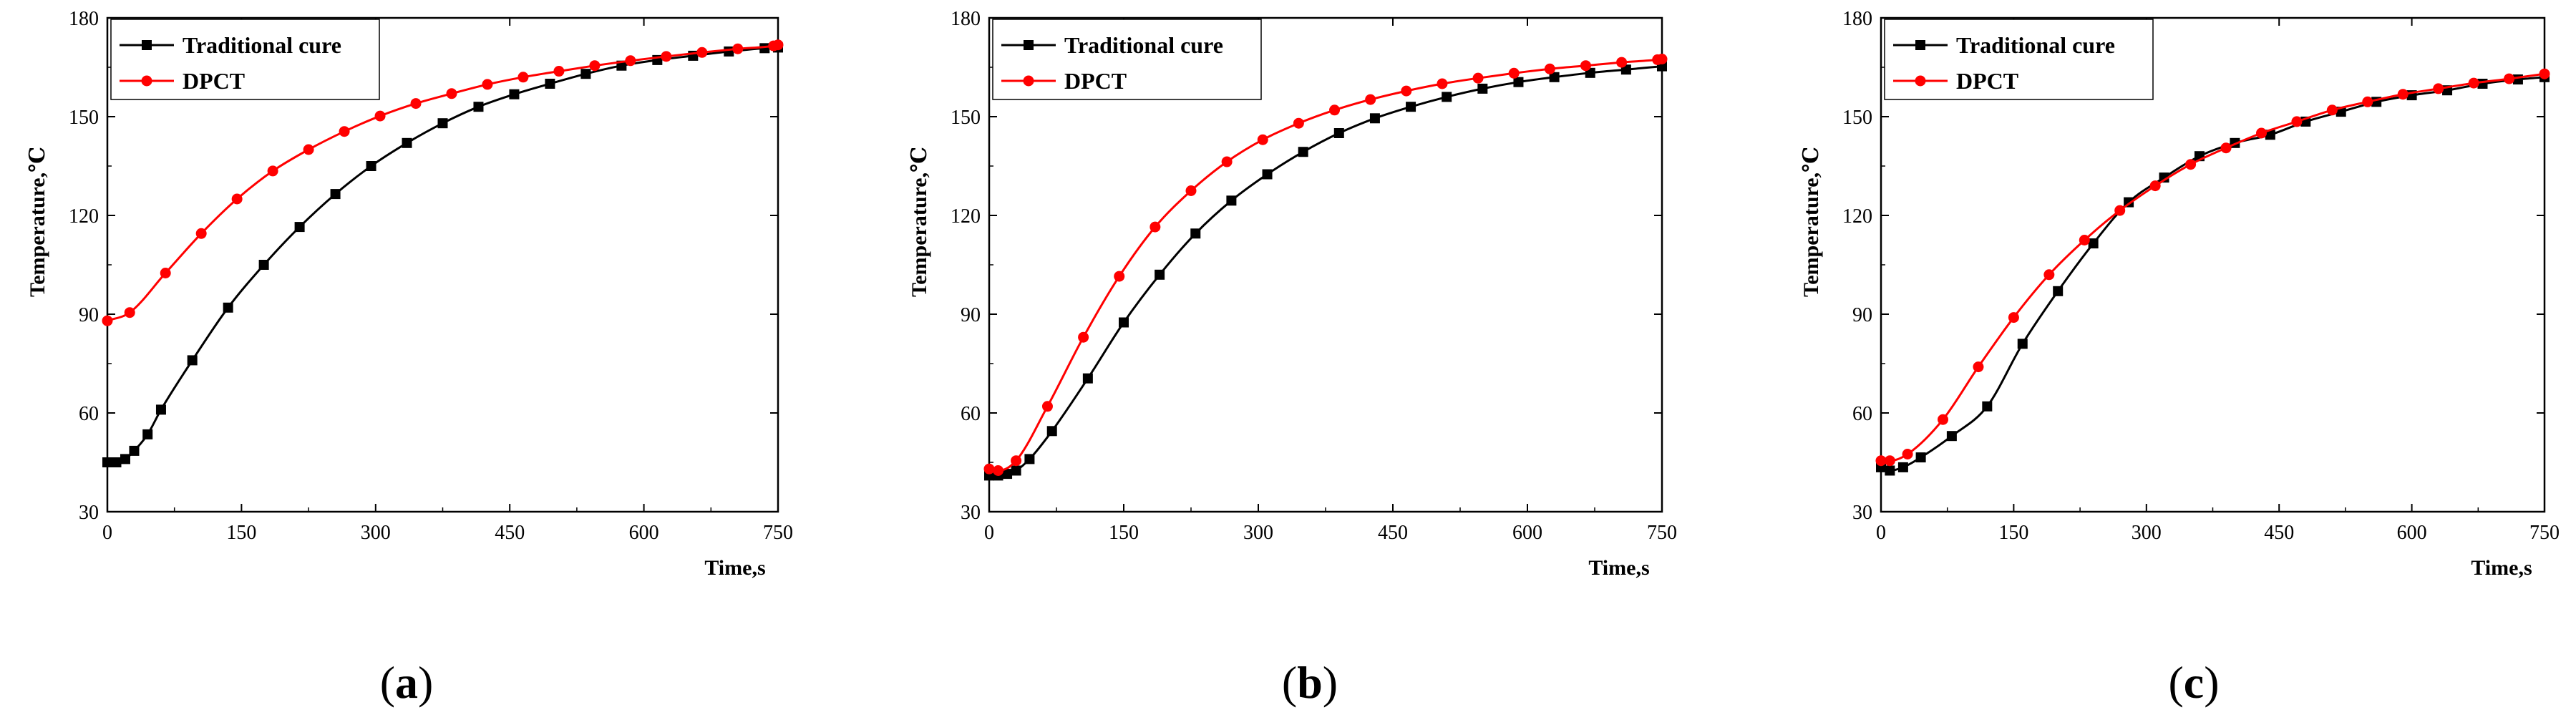  Describe the element at coordinates (1310, 682) in the screenshot. I see `panel-label: (b)` at that location.